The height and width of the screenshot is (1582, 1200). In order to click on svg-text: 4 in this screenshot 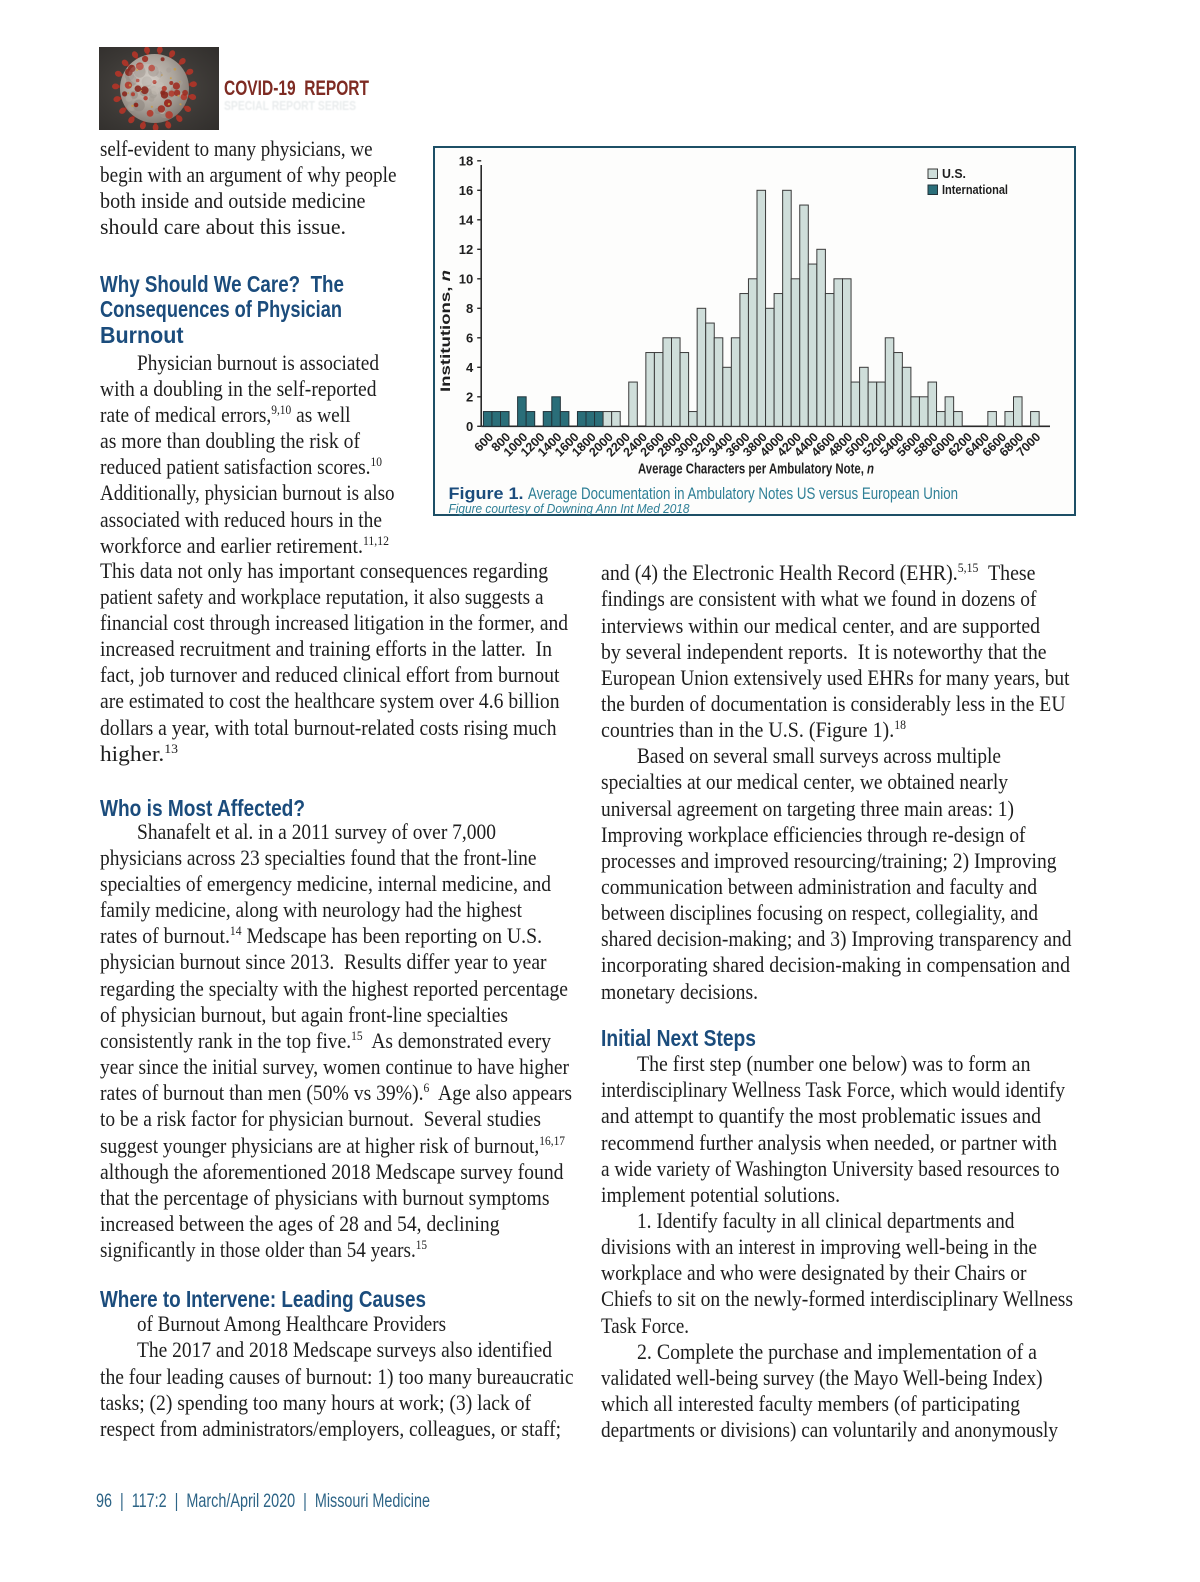, I will do `click(470, 367)`.